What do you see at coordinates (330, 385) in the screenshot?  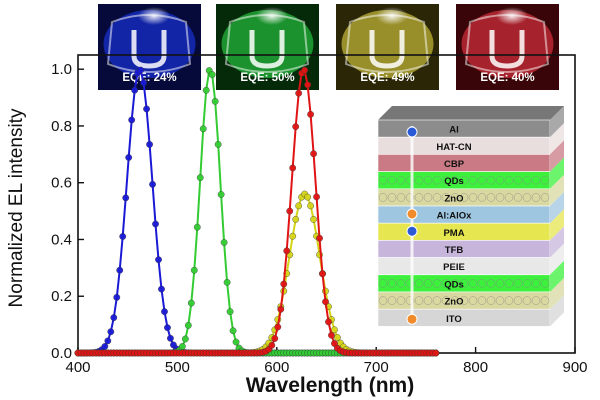 I see `x-axis-label: Wavelength (nm)` at bounding box center [330, 385].